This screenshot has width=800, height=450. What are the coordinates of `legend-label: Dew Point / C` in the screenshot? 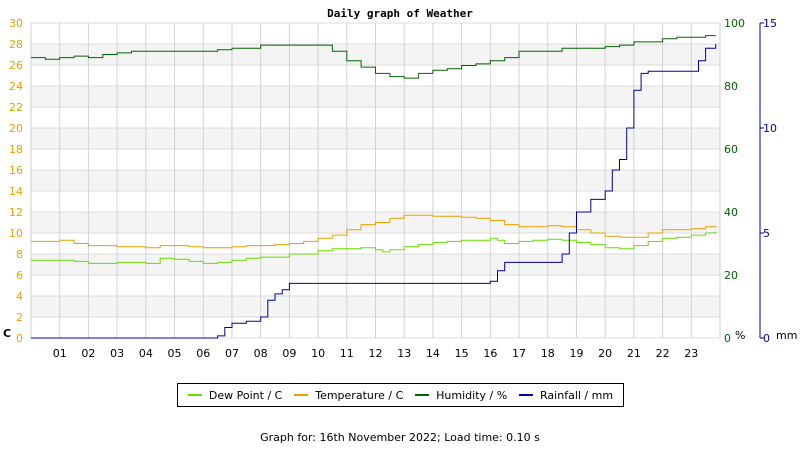 It's located at (245, 395).